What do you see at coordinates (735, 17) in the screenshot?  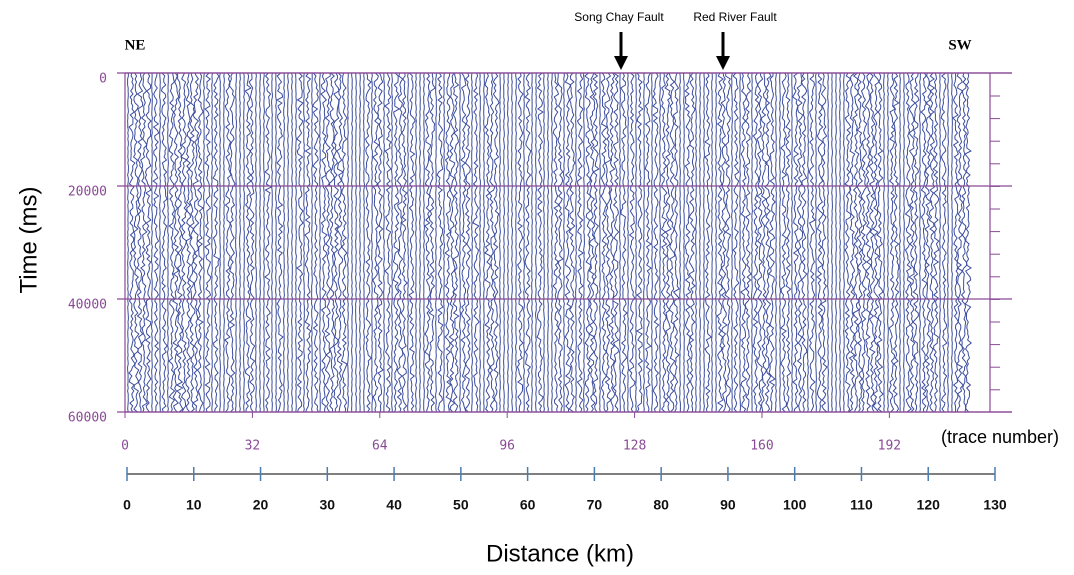 I see `fault-label: Red River Fault` at bounding box center [735, 17].